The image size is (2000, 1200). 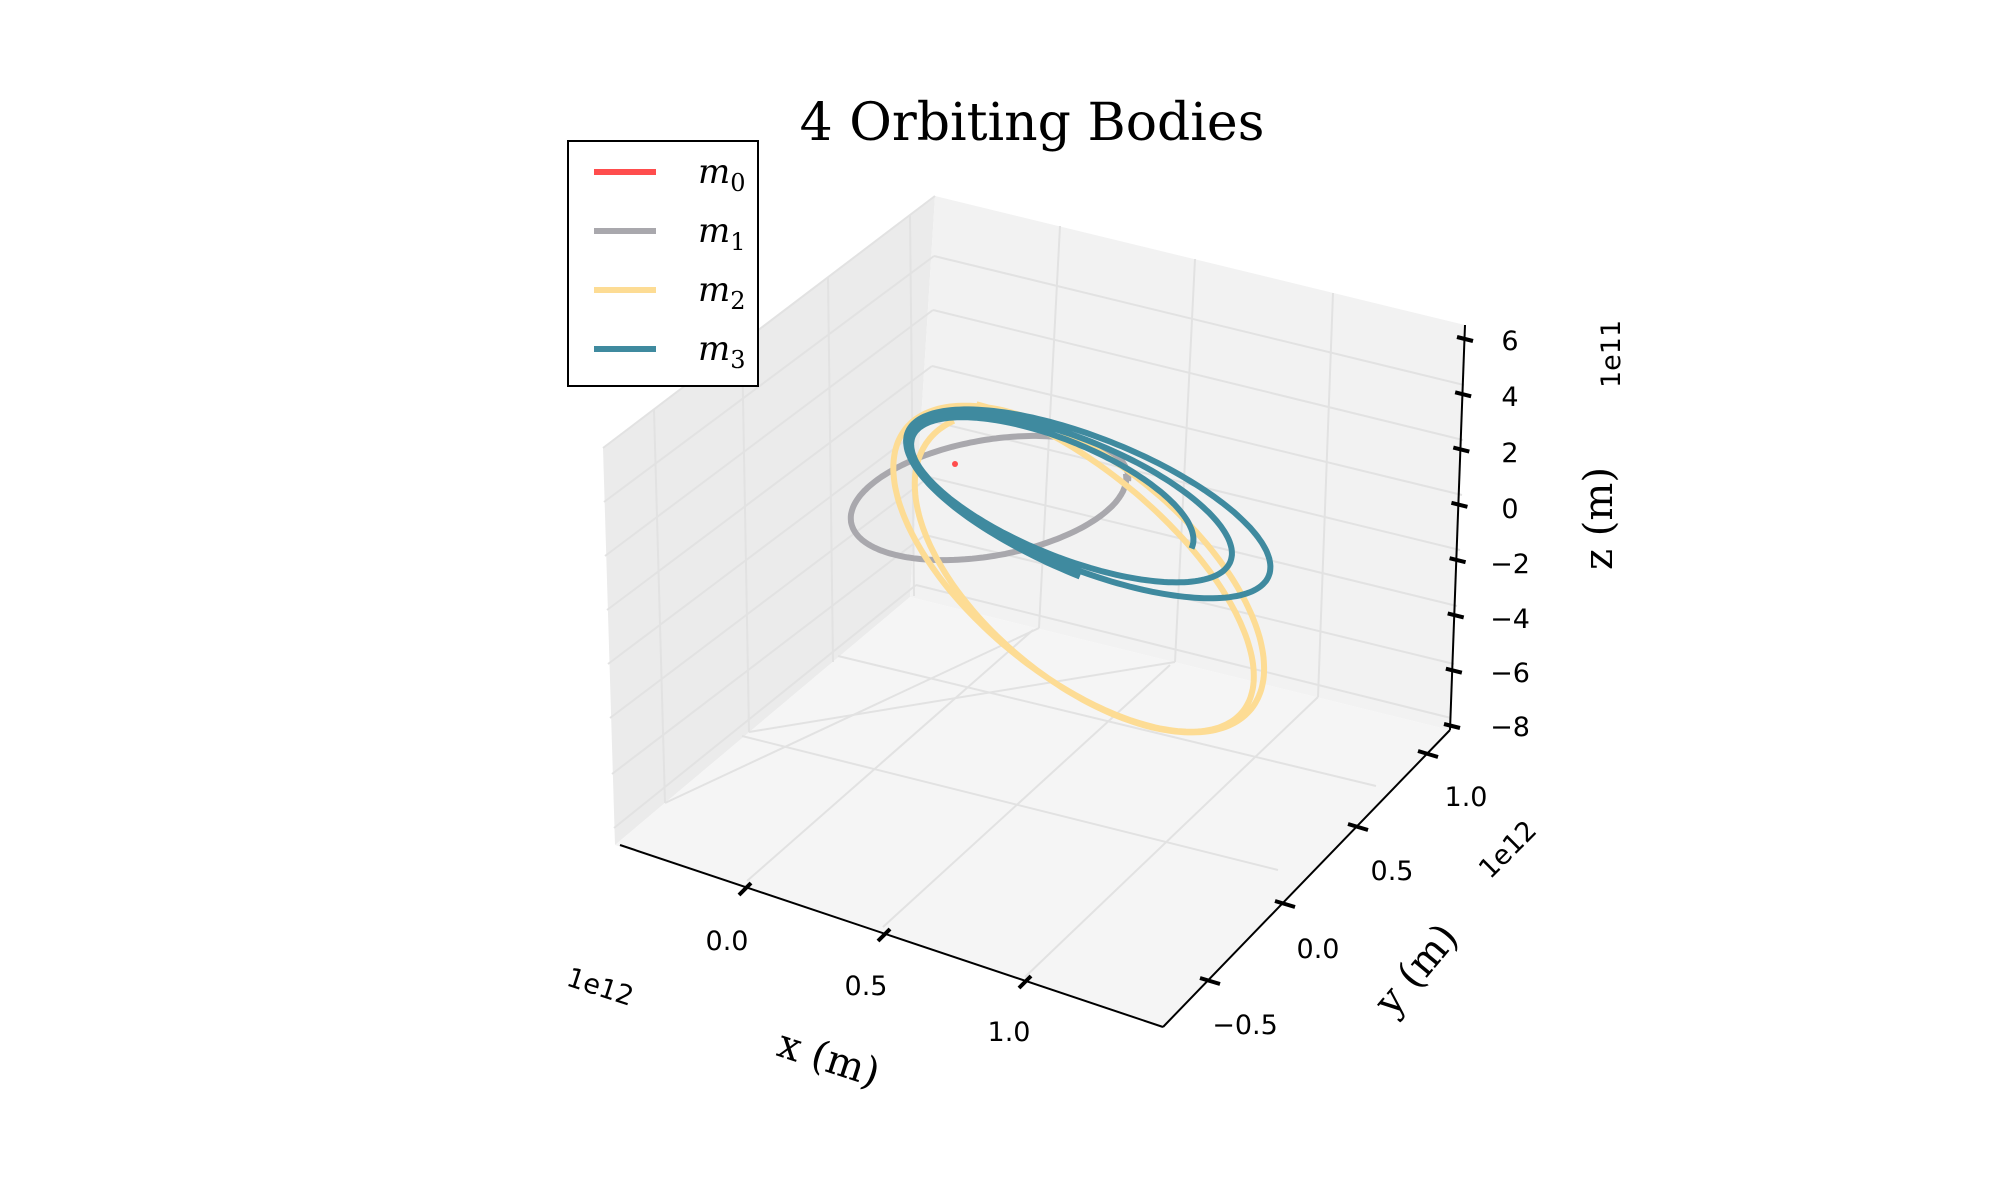 What do you see at coordinates (1088, 504) in the screenshot?
I see `orbit-m3` at bounding box center [1088, 504].